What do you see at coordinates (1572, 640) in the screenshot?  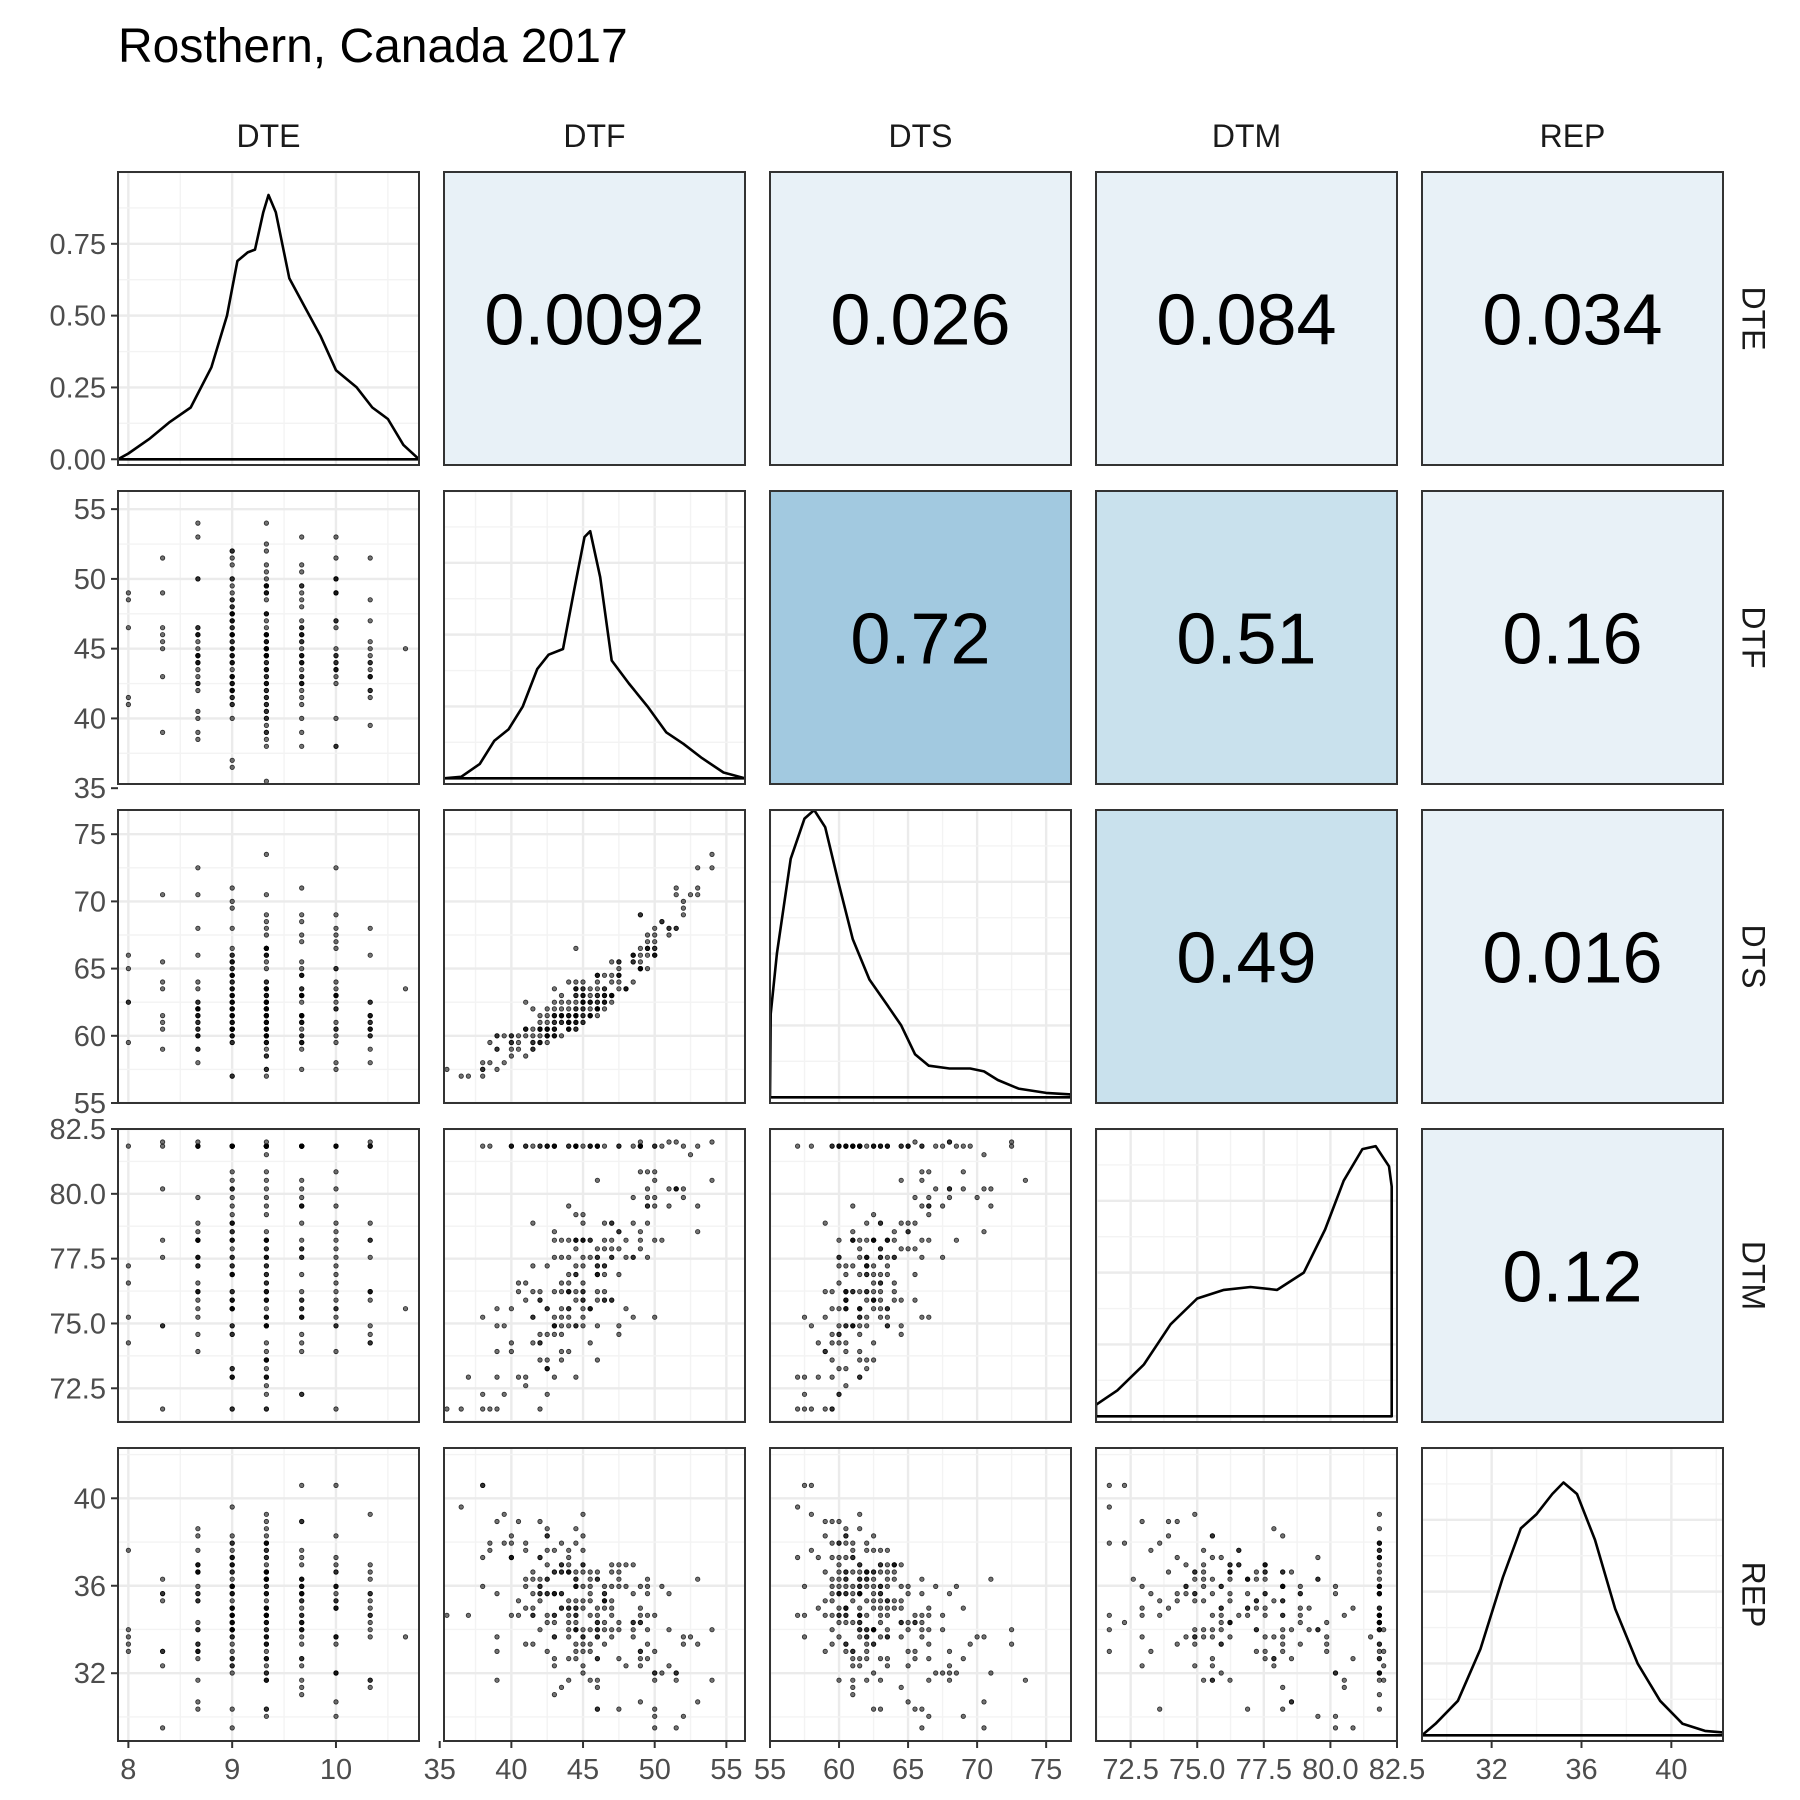 I see `correlation-value-dtf-rep: 0.16` at bounding box center [1572, 640].